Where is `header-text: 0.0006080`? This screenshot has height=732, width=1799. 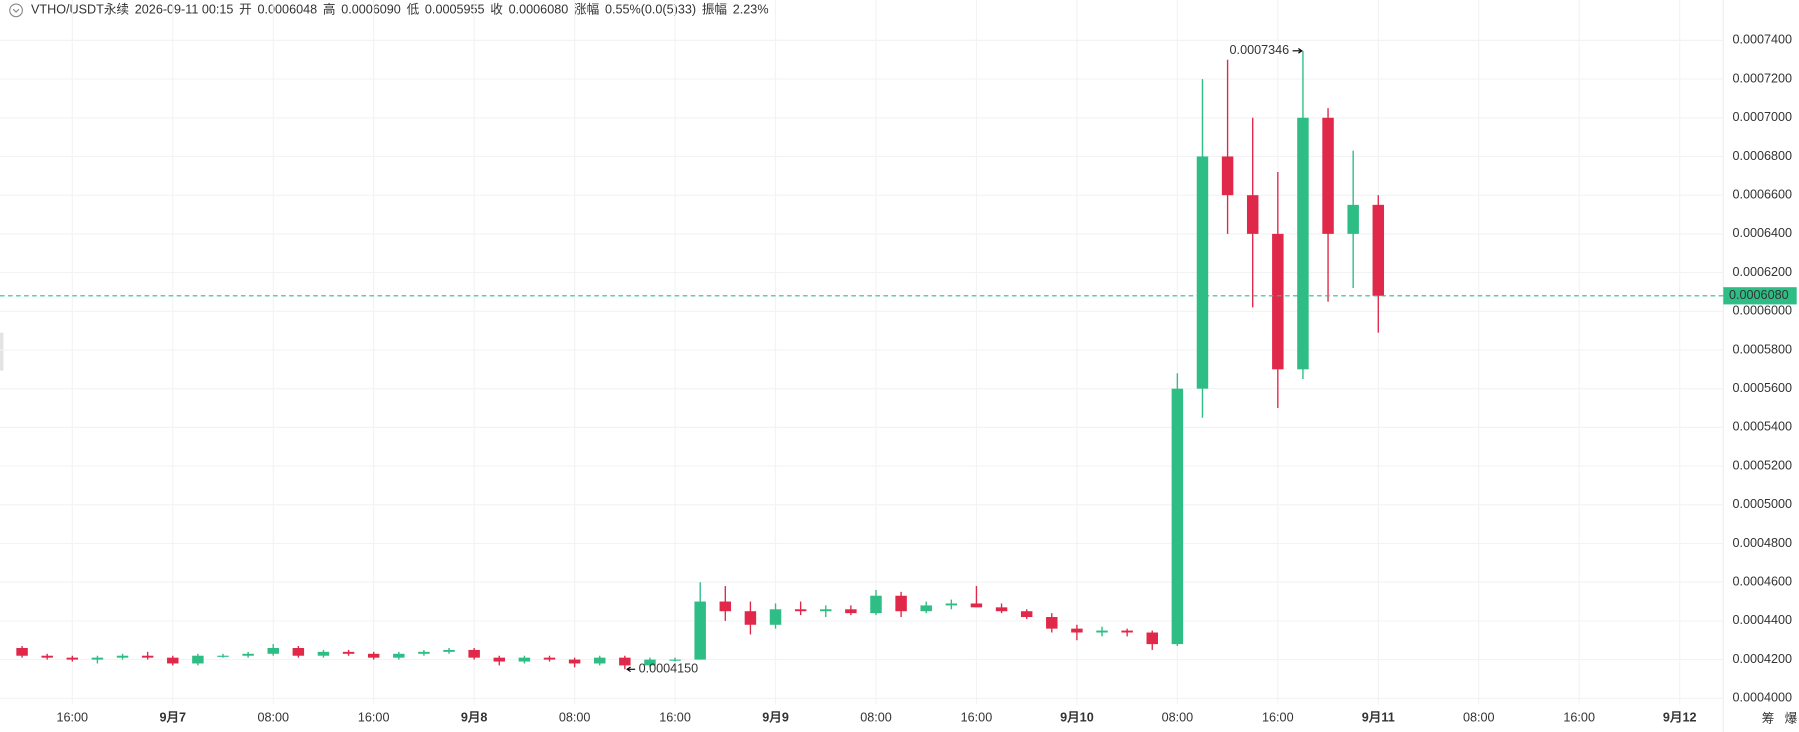 header-text: 0.0006080 is located at coordinates (539, 10).